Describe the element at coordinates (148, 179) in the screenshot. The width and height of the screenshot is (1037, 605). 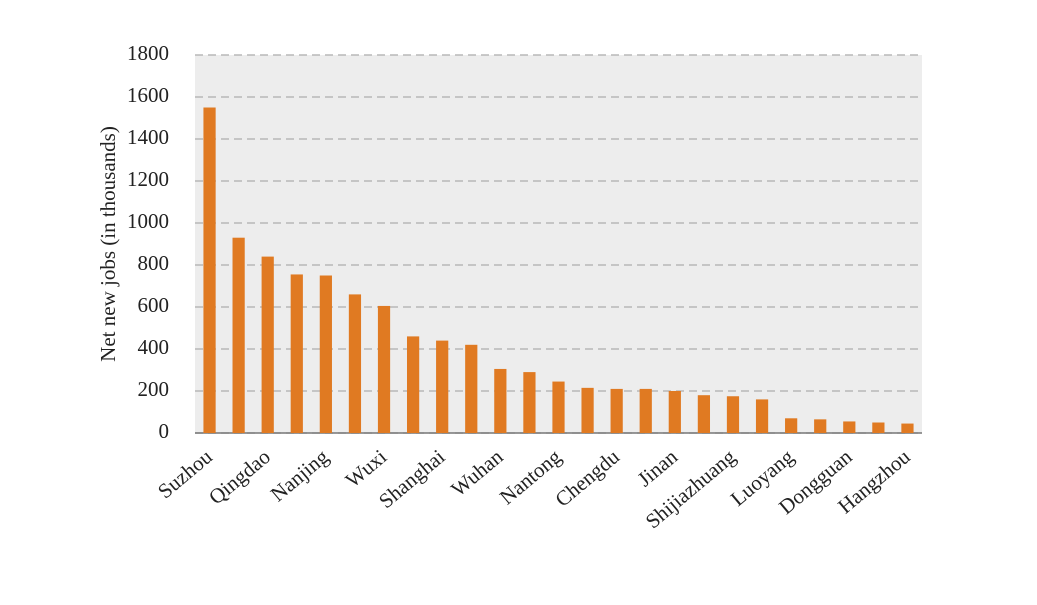
I see `y-tick-label: 1200` at that location.